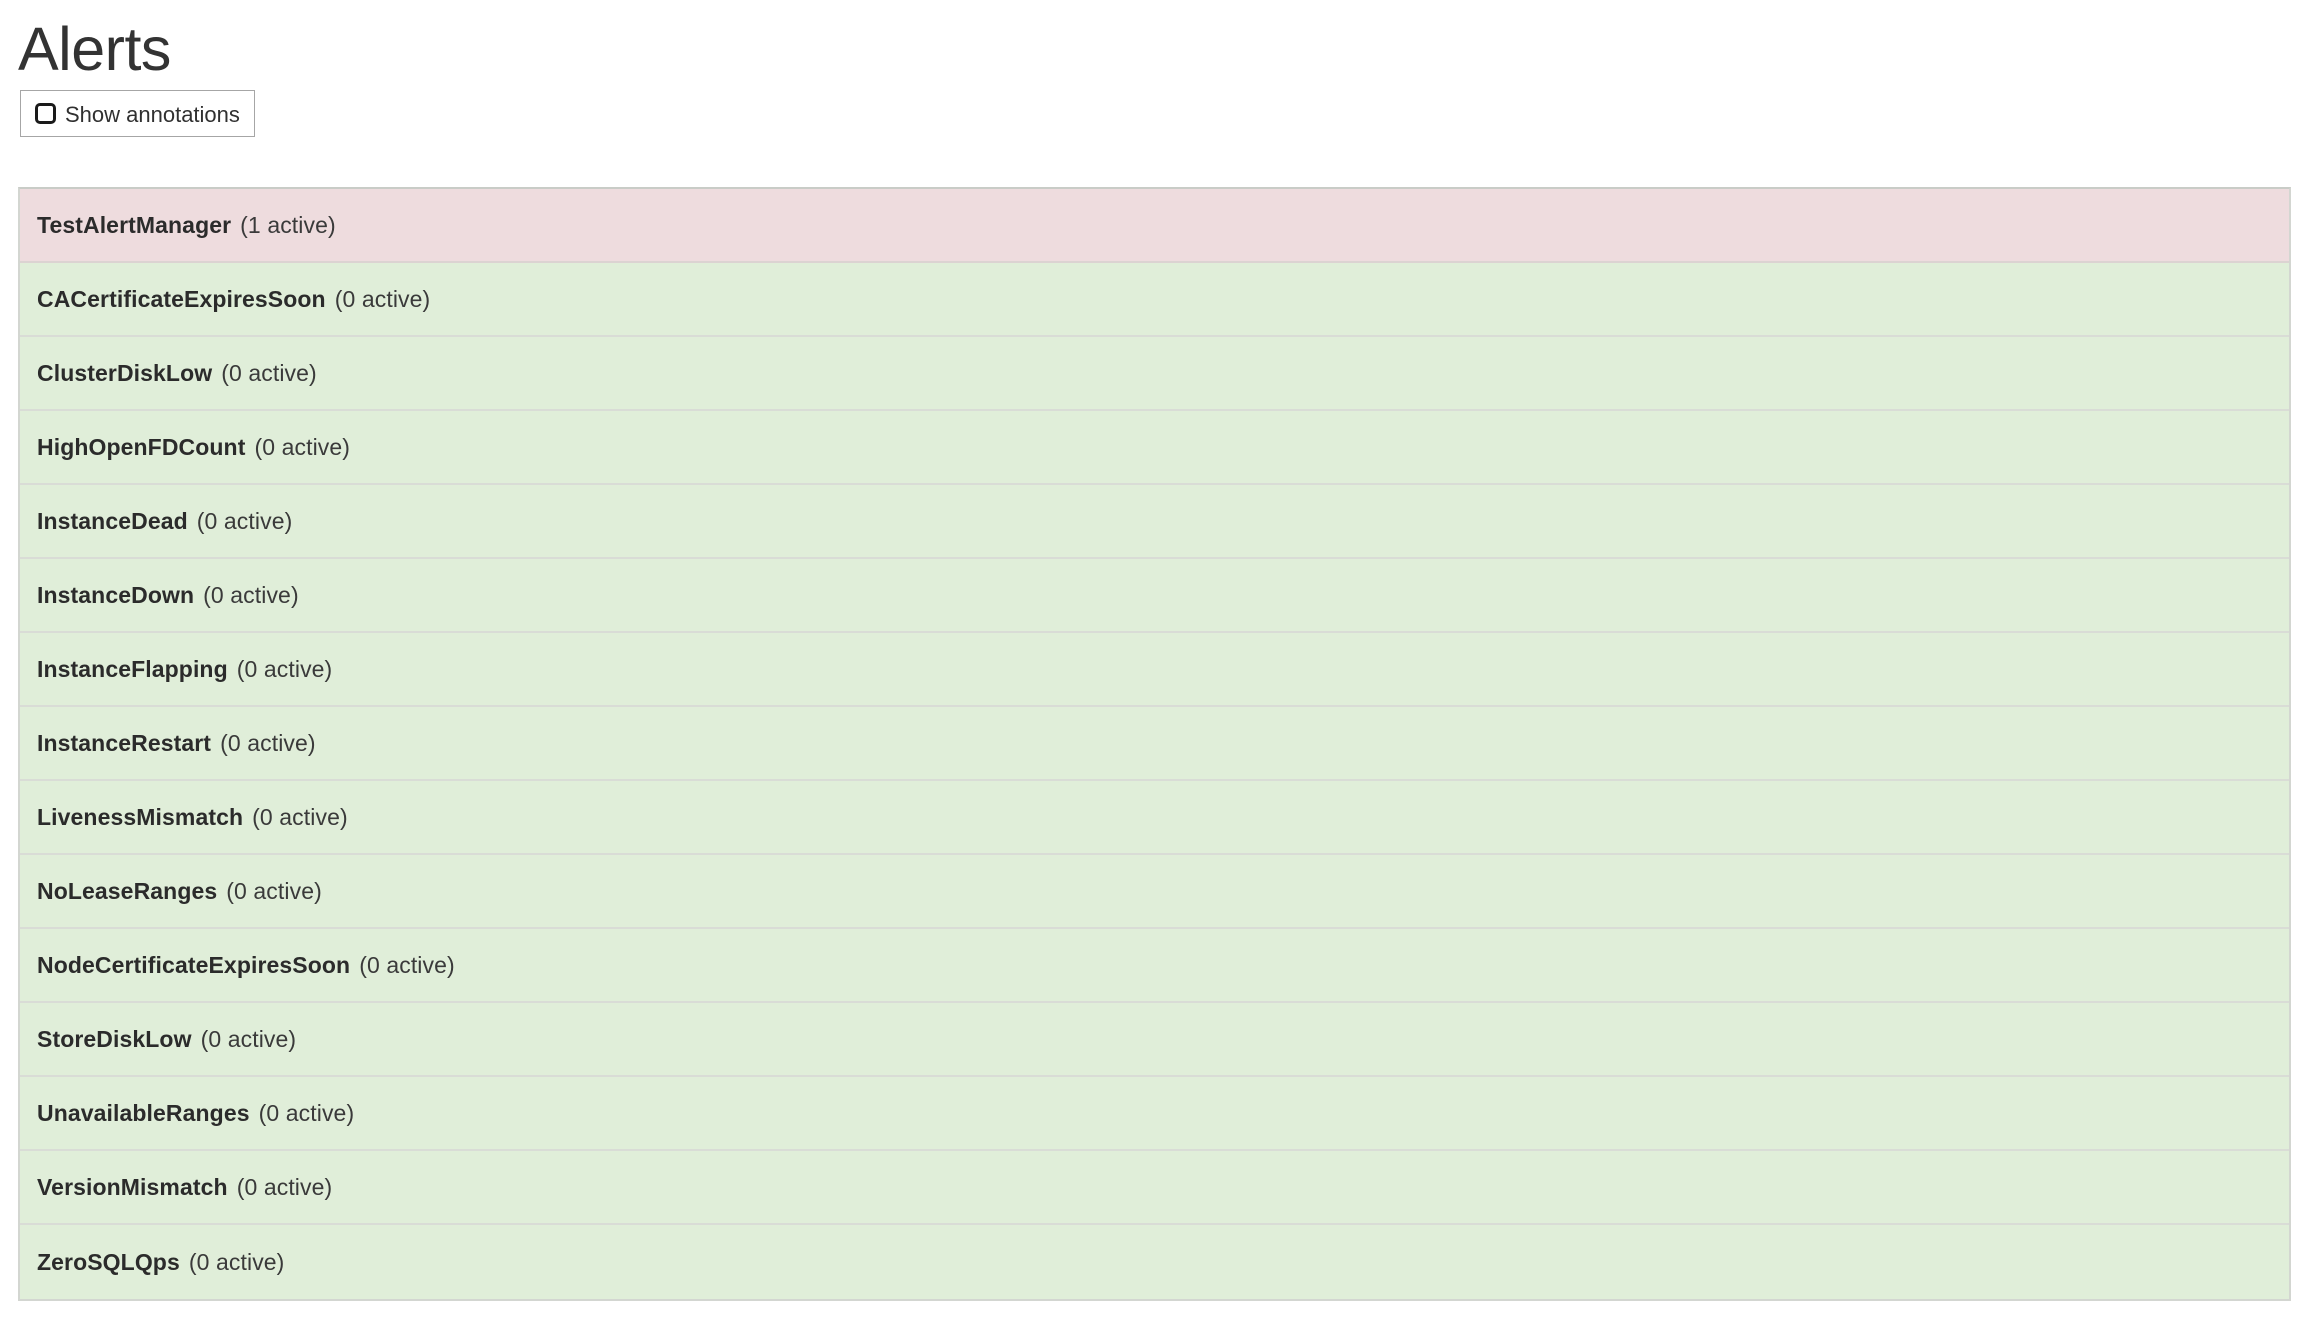 The height and width of the screenshot is (1332, 2312). What do you see at coordinates (194, 964) in the screenshot?
I see `alert-name: NodeCertificateExpiresSoon` at bounding box center [194, 964].